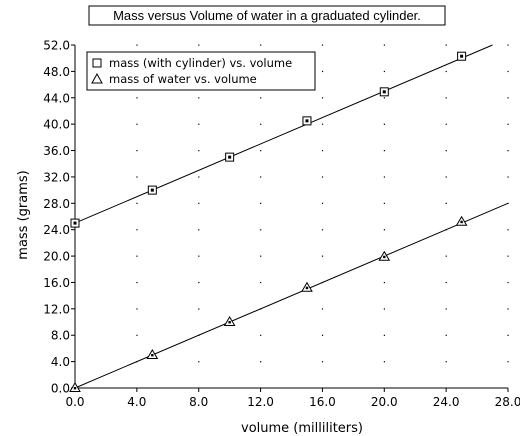  I want to click on y-tick-label: 52.0, so click(56, 46).